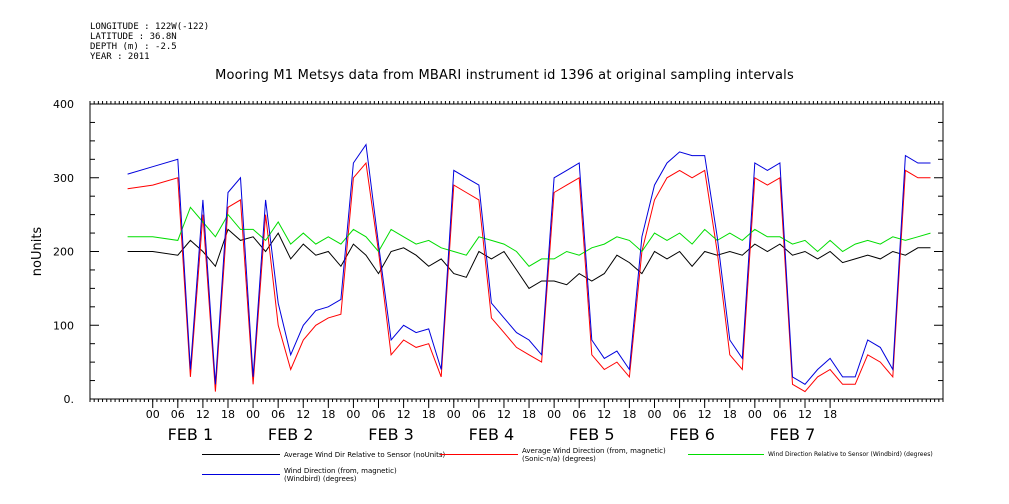 The image size is (1009, 504). I want to click on x-day-label: FEB 1, so click(191, 434).